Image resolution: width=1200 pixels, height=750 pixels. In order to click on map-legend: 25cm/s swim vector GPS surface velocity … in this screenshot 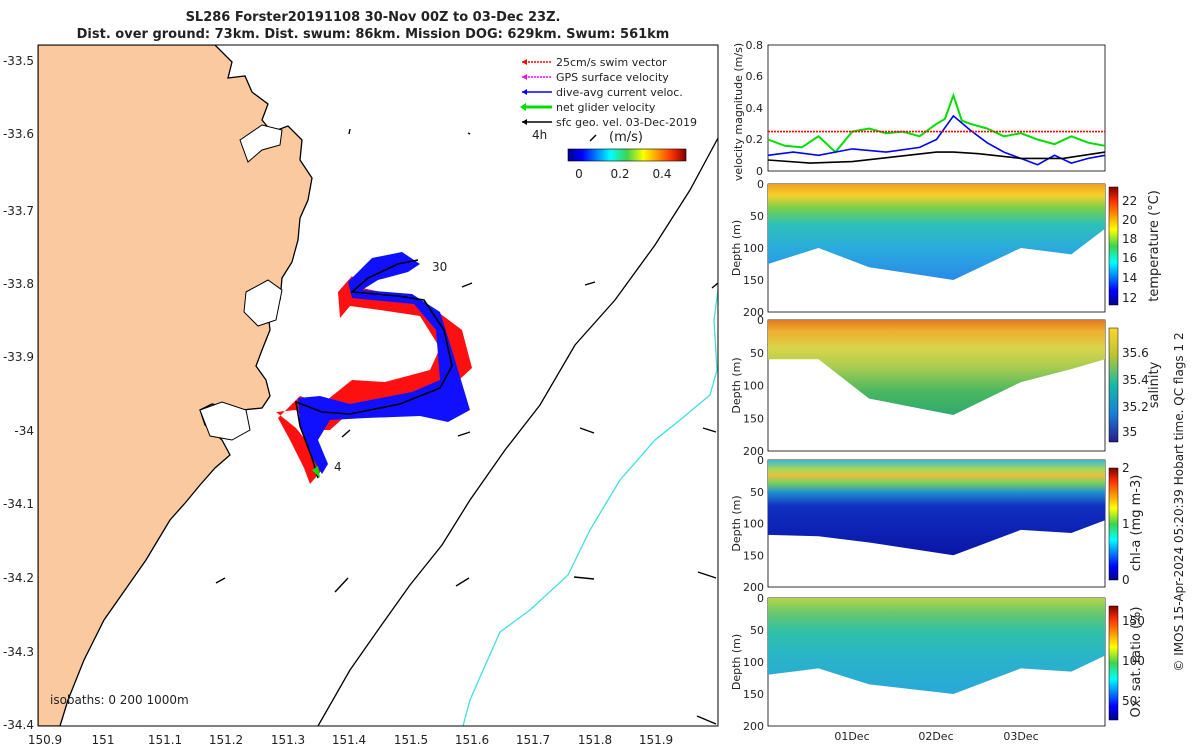, I will do `click(608, 118)`.